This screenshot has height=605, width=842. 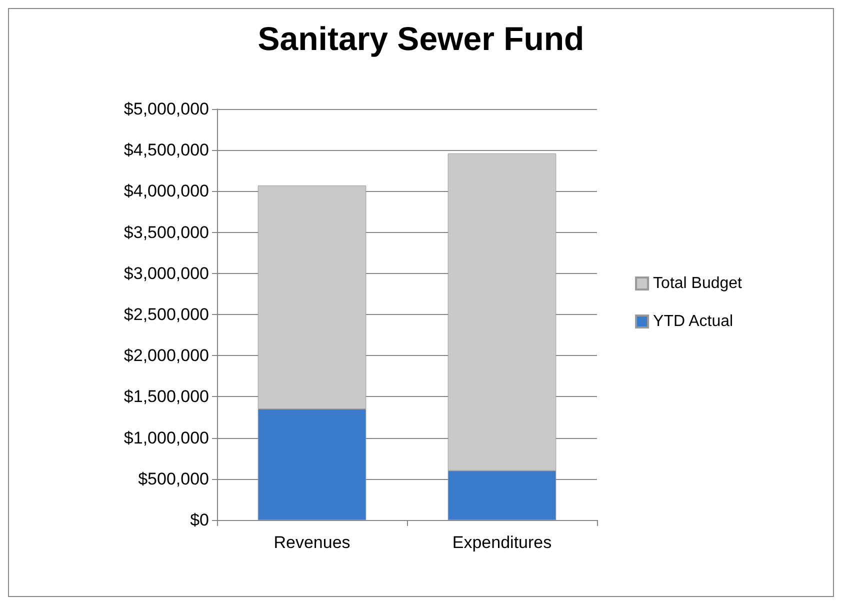 What do you see at coordinates (166, 232) in the screenshot?
I see `y-tick-label: $3,500,000` at bounding box center [166, 232].